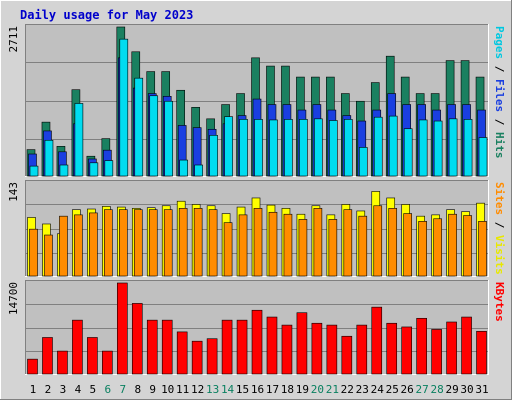 This screenshot has height=400, width=512. Describe the element at coordinates (347, 389) in the screenshot. I see `x-tick-label: 22` at that location.